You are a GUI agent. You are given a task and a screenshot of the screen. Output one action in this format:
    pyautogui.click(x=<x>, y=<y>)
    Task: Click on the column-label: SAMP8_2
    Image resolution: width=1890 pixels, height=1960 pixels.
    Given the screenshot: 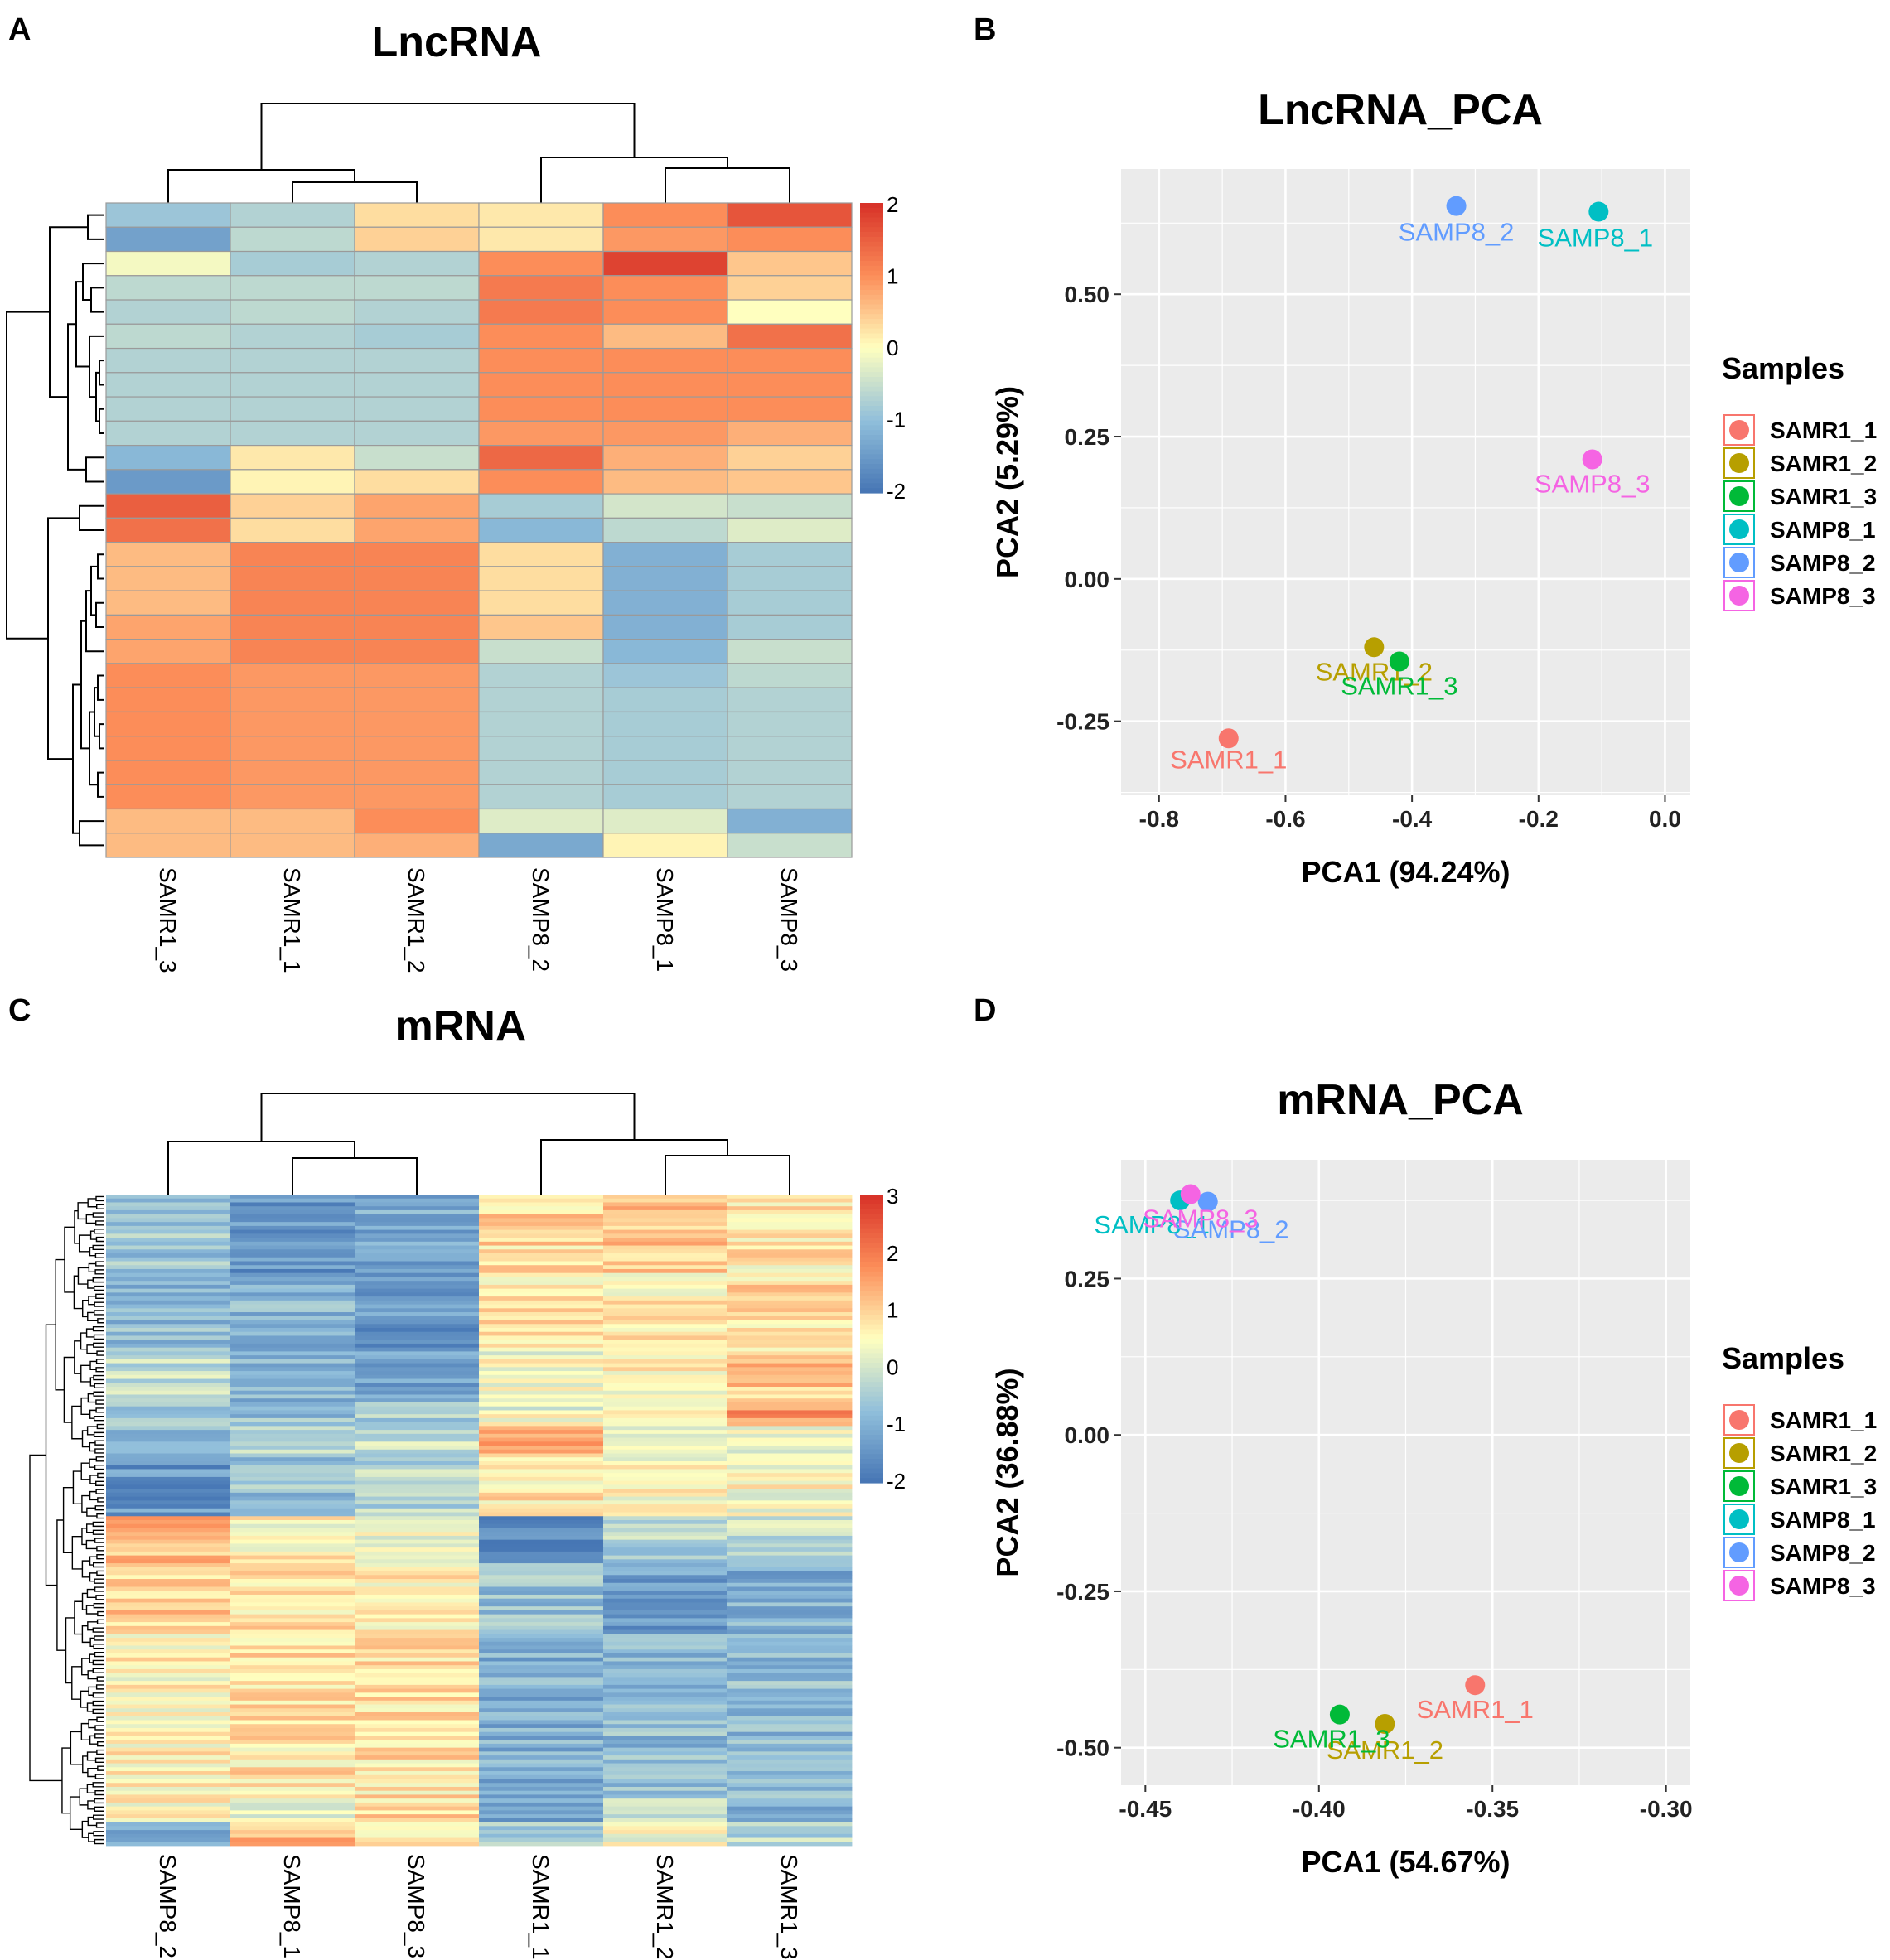 What is the action you would take?
    pyautogui.click(x=168, y=1906)
    